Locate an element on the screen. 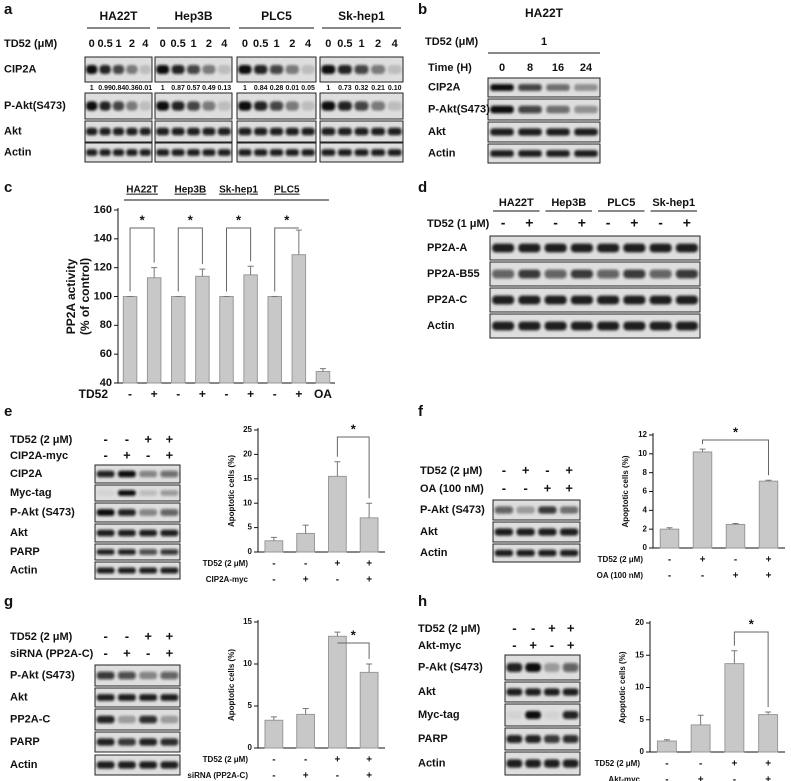 The image size is (791, 781). condition-label: Akt-myc is located at coordinates (624, 778).